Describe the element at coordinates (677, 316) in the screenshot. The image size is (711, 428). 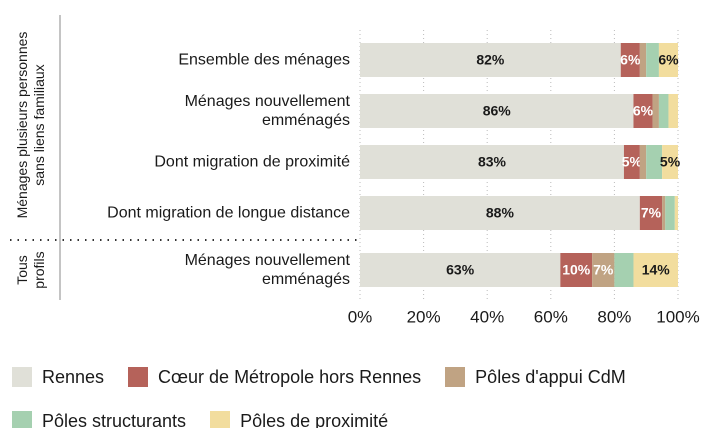
I see `x-tick-label: 100%` at that location.